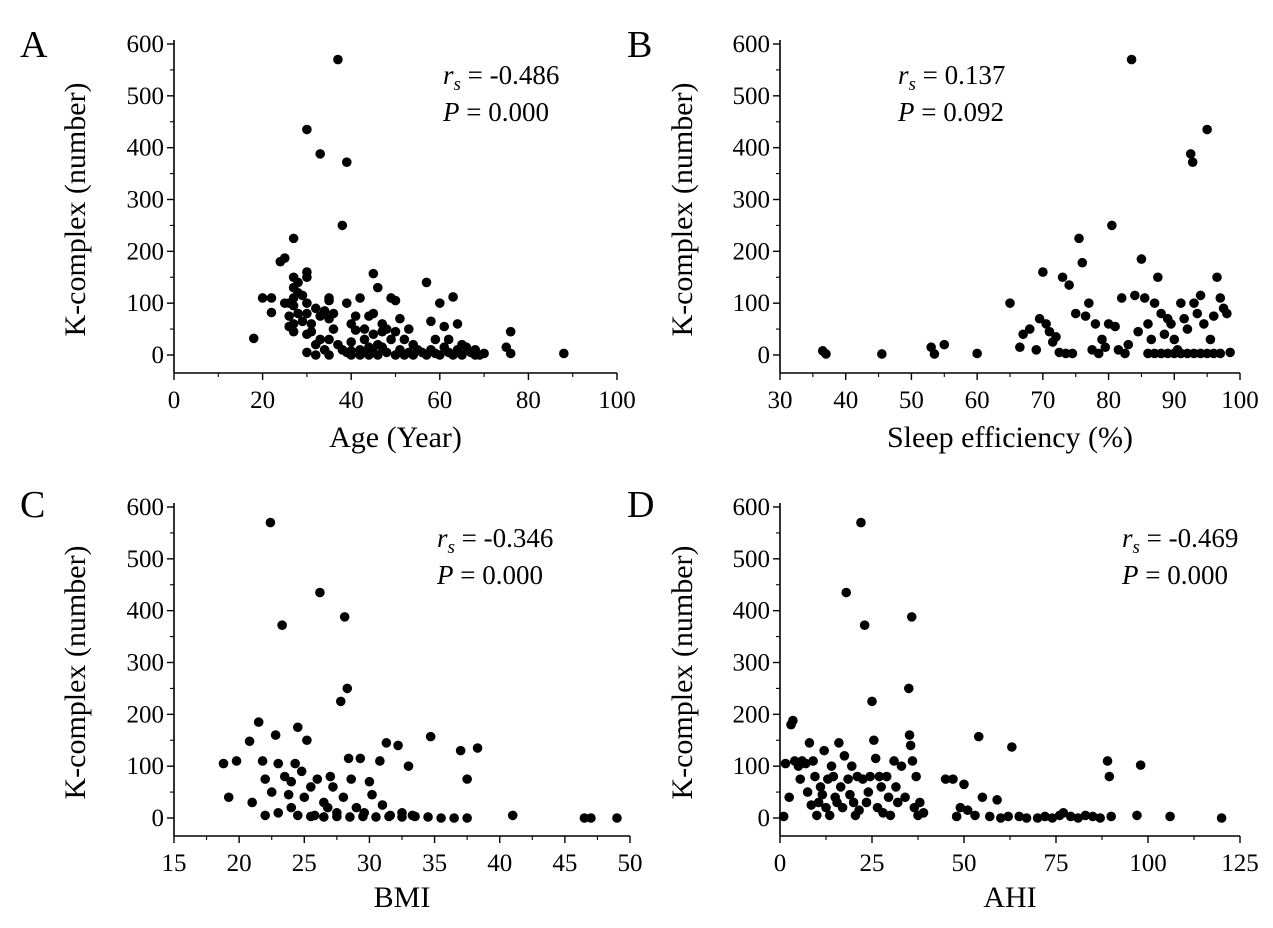 This screenshot has height=928, width=1273. I want to click on x-tick-label: 35, so click(434, 863).